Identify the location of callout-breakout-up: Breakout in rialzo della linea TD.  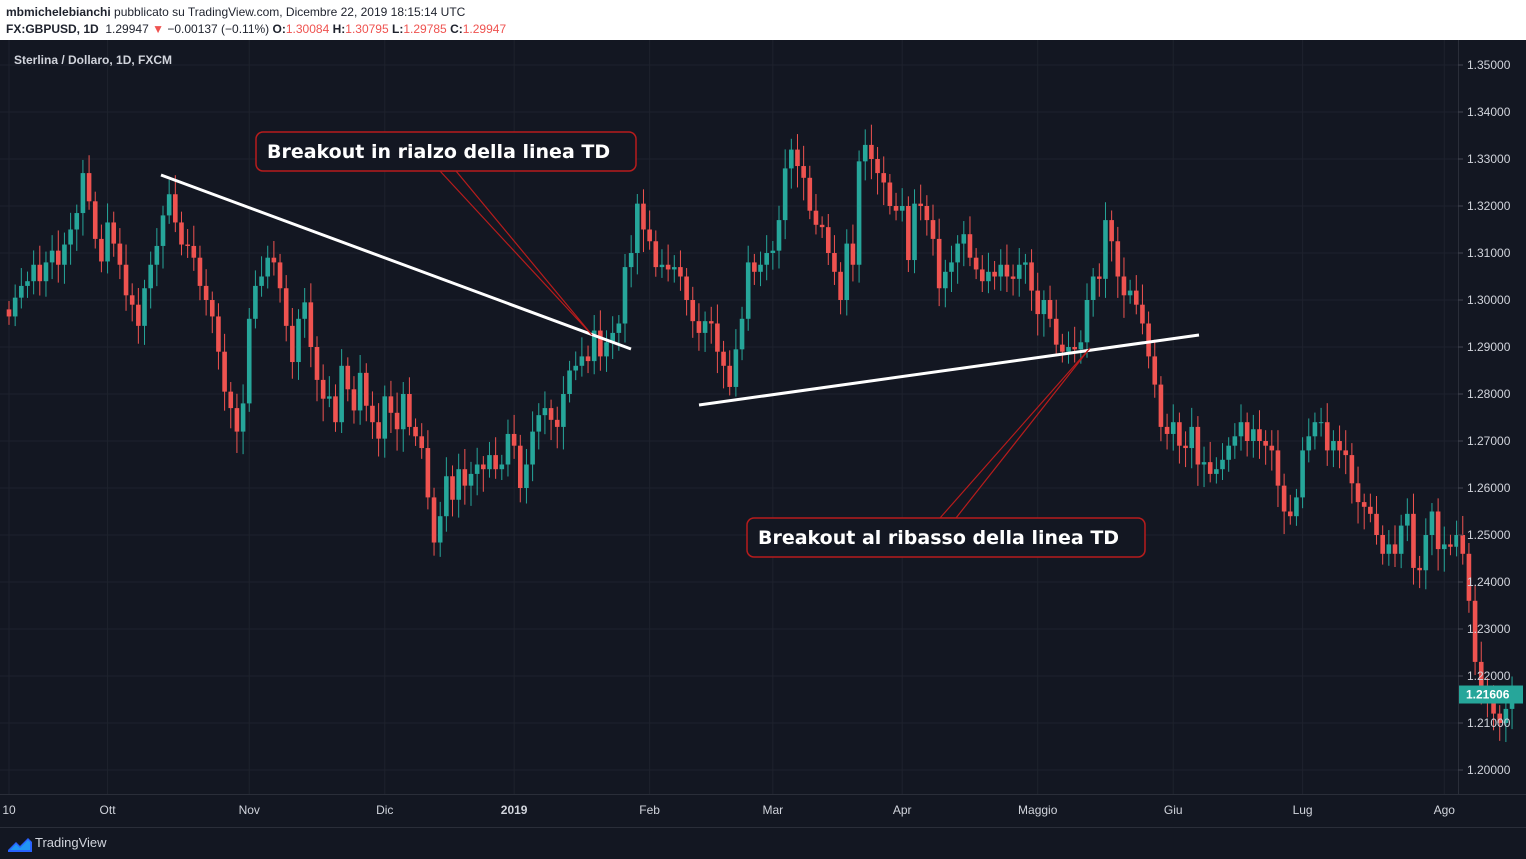
(446, 151).